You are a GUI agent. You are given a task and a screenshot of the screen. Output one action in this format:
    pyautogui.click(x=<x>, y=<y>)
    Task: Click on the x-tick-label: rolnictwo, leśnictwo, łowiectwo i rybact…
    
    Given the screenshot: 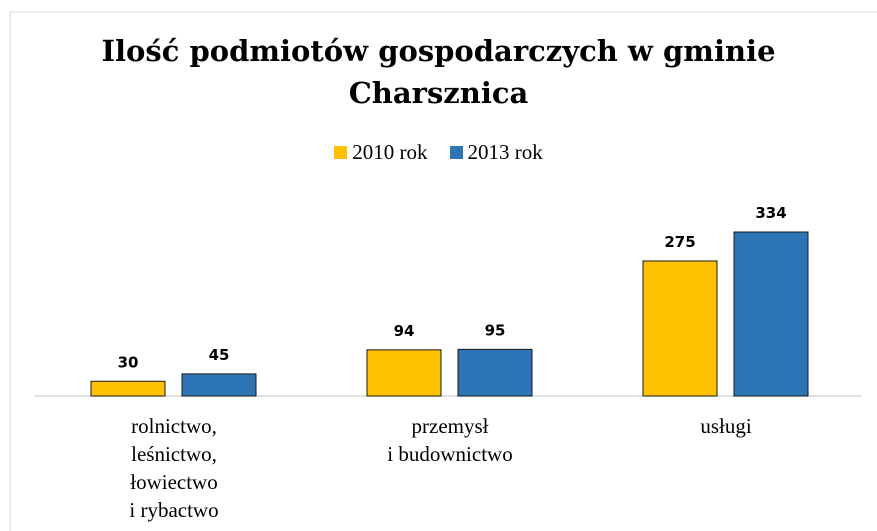 What is the action you would take?
    pyautogui.click(x=174, y=468)
    